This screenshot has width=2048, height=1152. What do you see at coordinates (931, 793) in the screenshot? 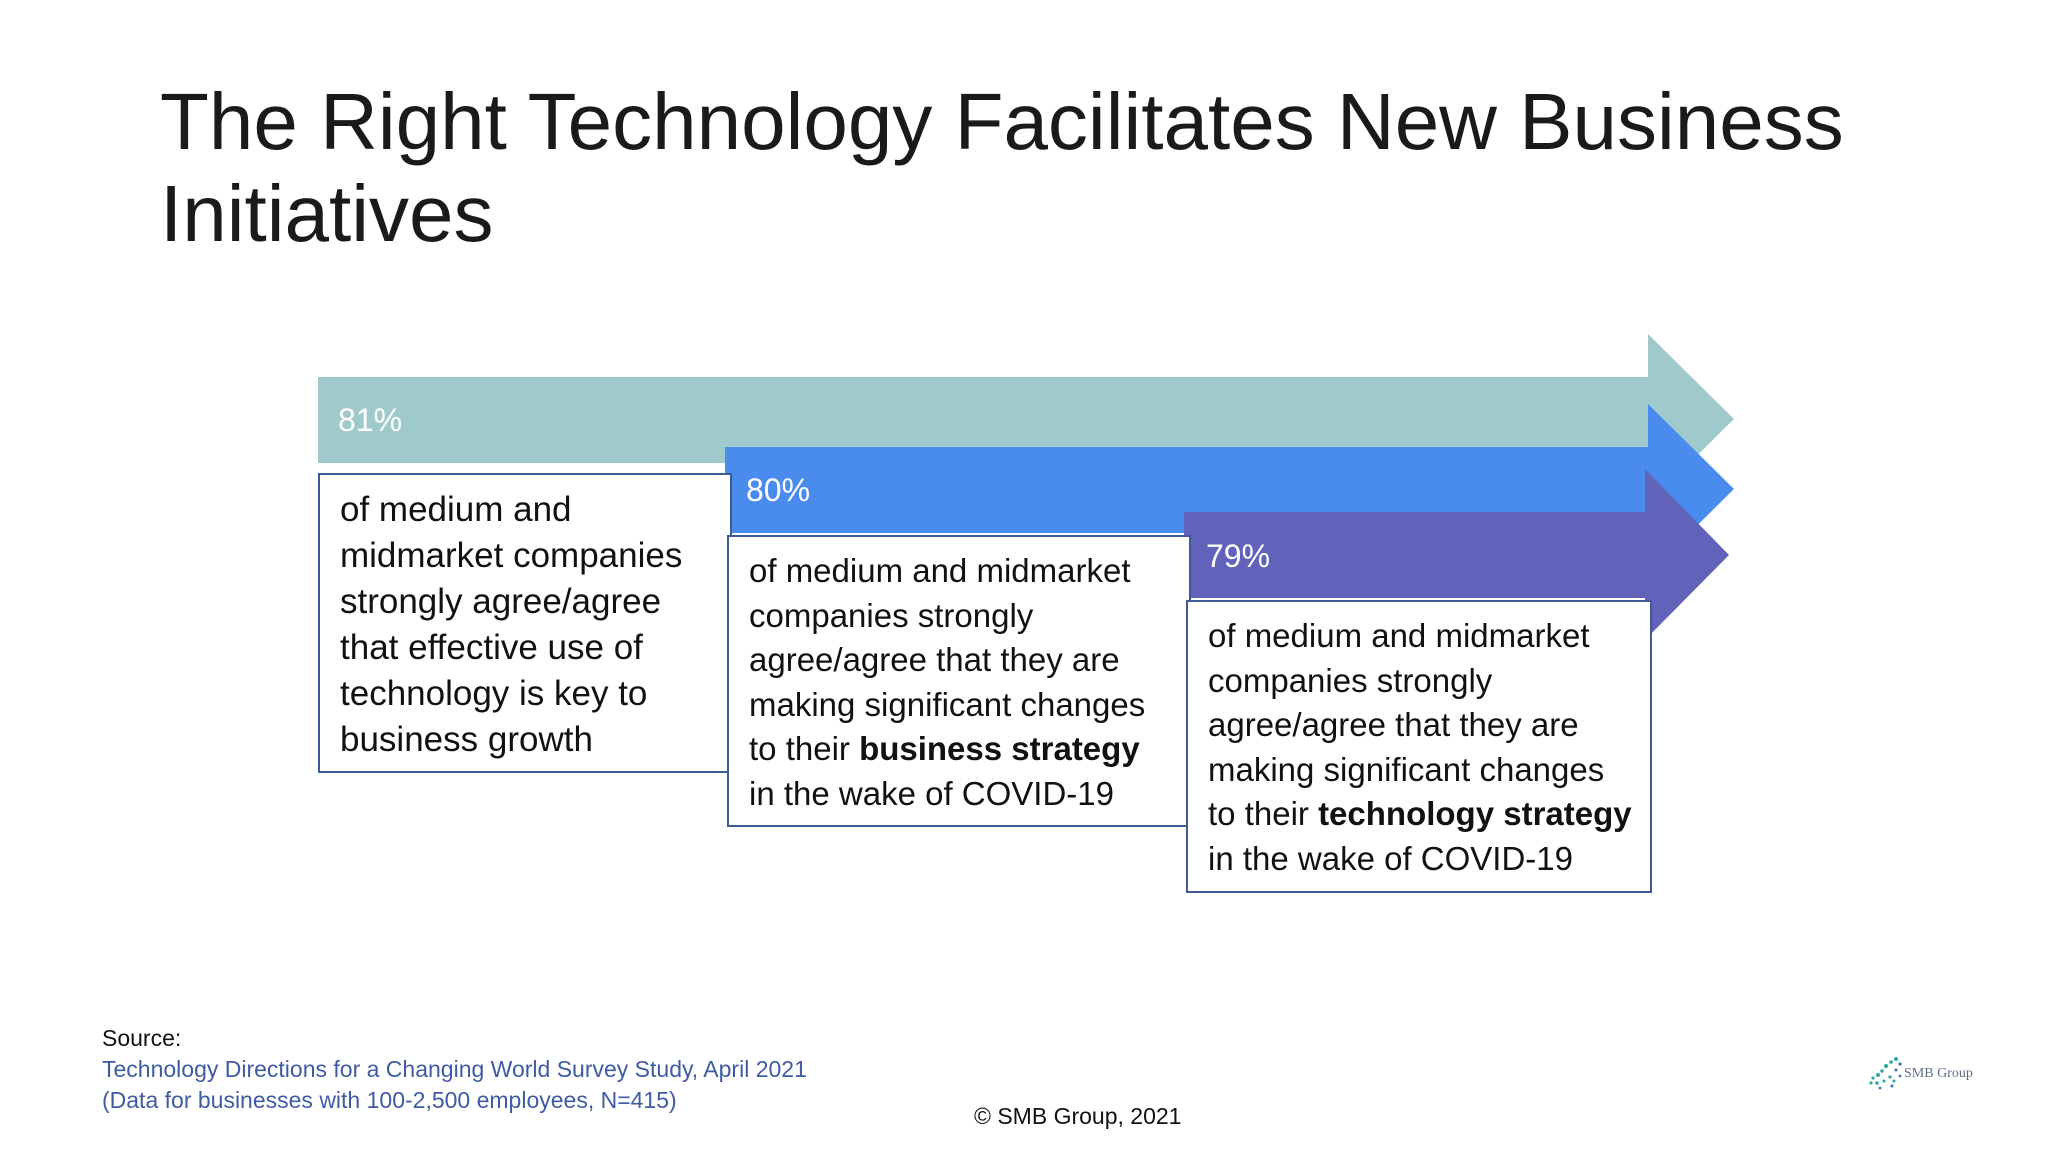
I see `stat-box-2-text-part: in the wake of COVID-19` at bounding box center [931, 793].